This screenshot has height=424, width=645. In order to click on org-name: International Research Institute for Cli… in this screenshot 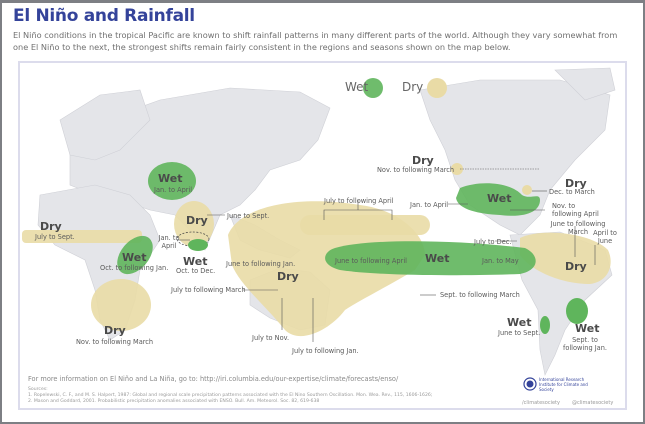, I will do `click(563, 384)`.